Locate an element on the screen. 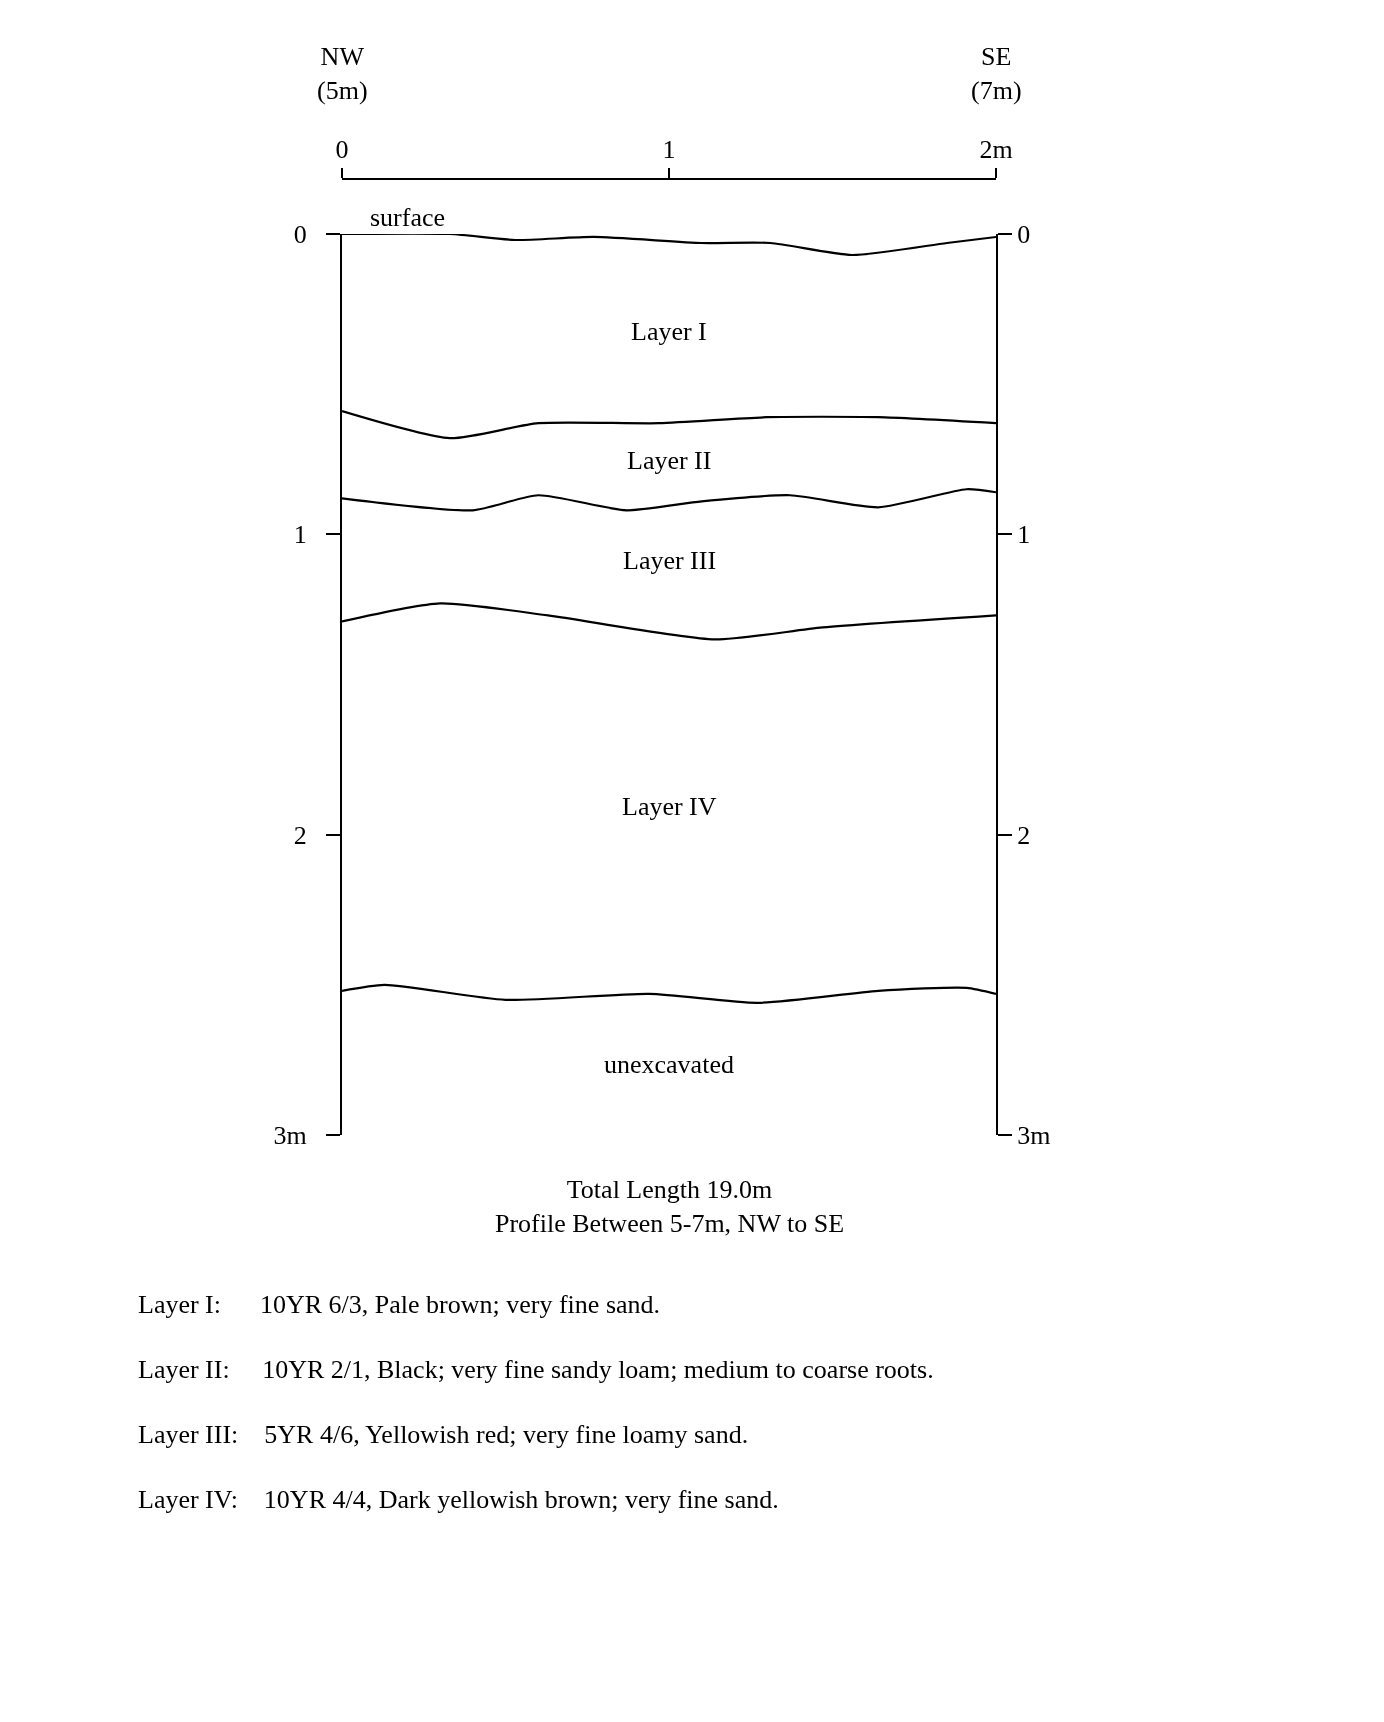  y-tick-label: 0 is located at coordinates (300, 235).